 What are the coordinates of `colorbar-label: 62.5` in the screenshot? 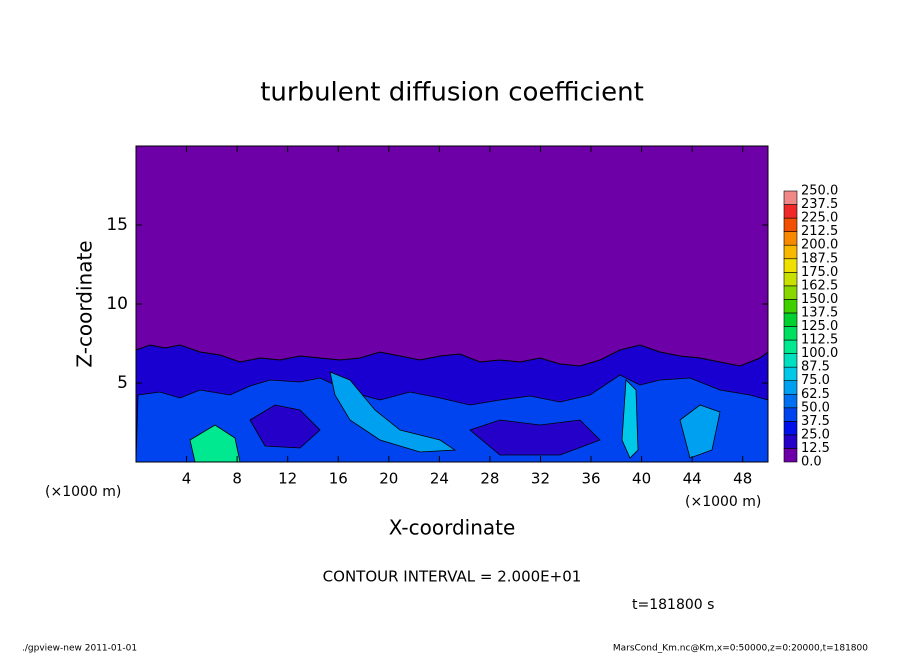 It's located at (815, 394).